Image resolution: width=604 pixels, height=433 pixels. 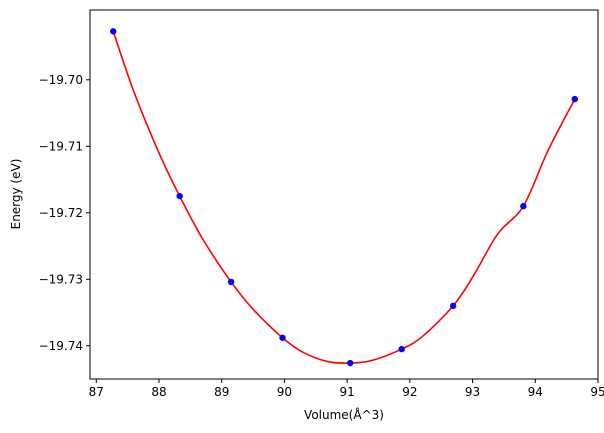 What do you see at coordinates (61, 213) in the screenshot?
I see `y-tick-label: −19.72` at bounding box center [61, 213].